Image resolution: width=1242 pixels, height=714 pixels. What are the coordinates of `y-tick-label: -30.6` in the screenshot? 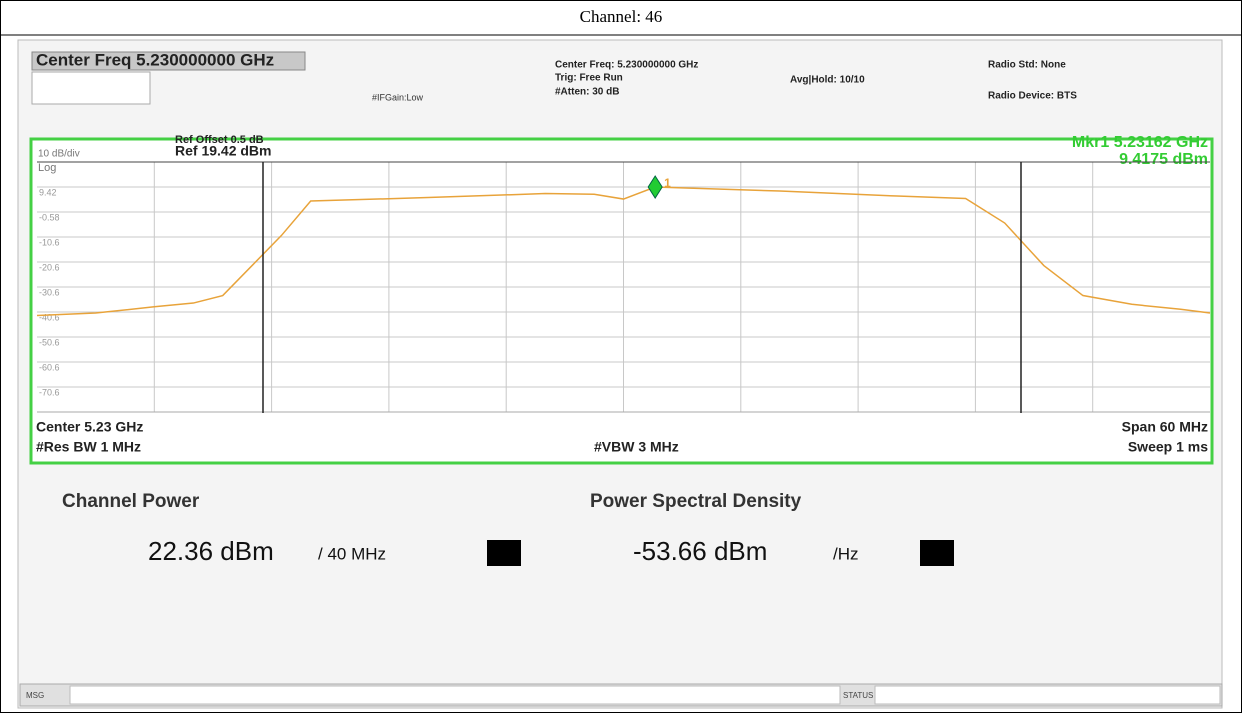 It's located at (49, 292).